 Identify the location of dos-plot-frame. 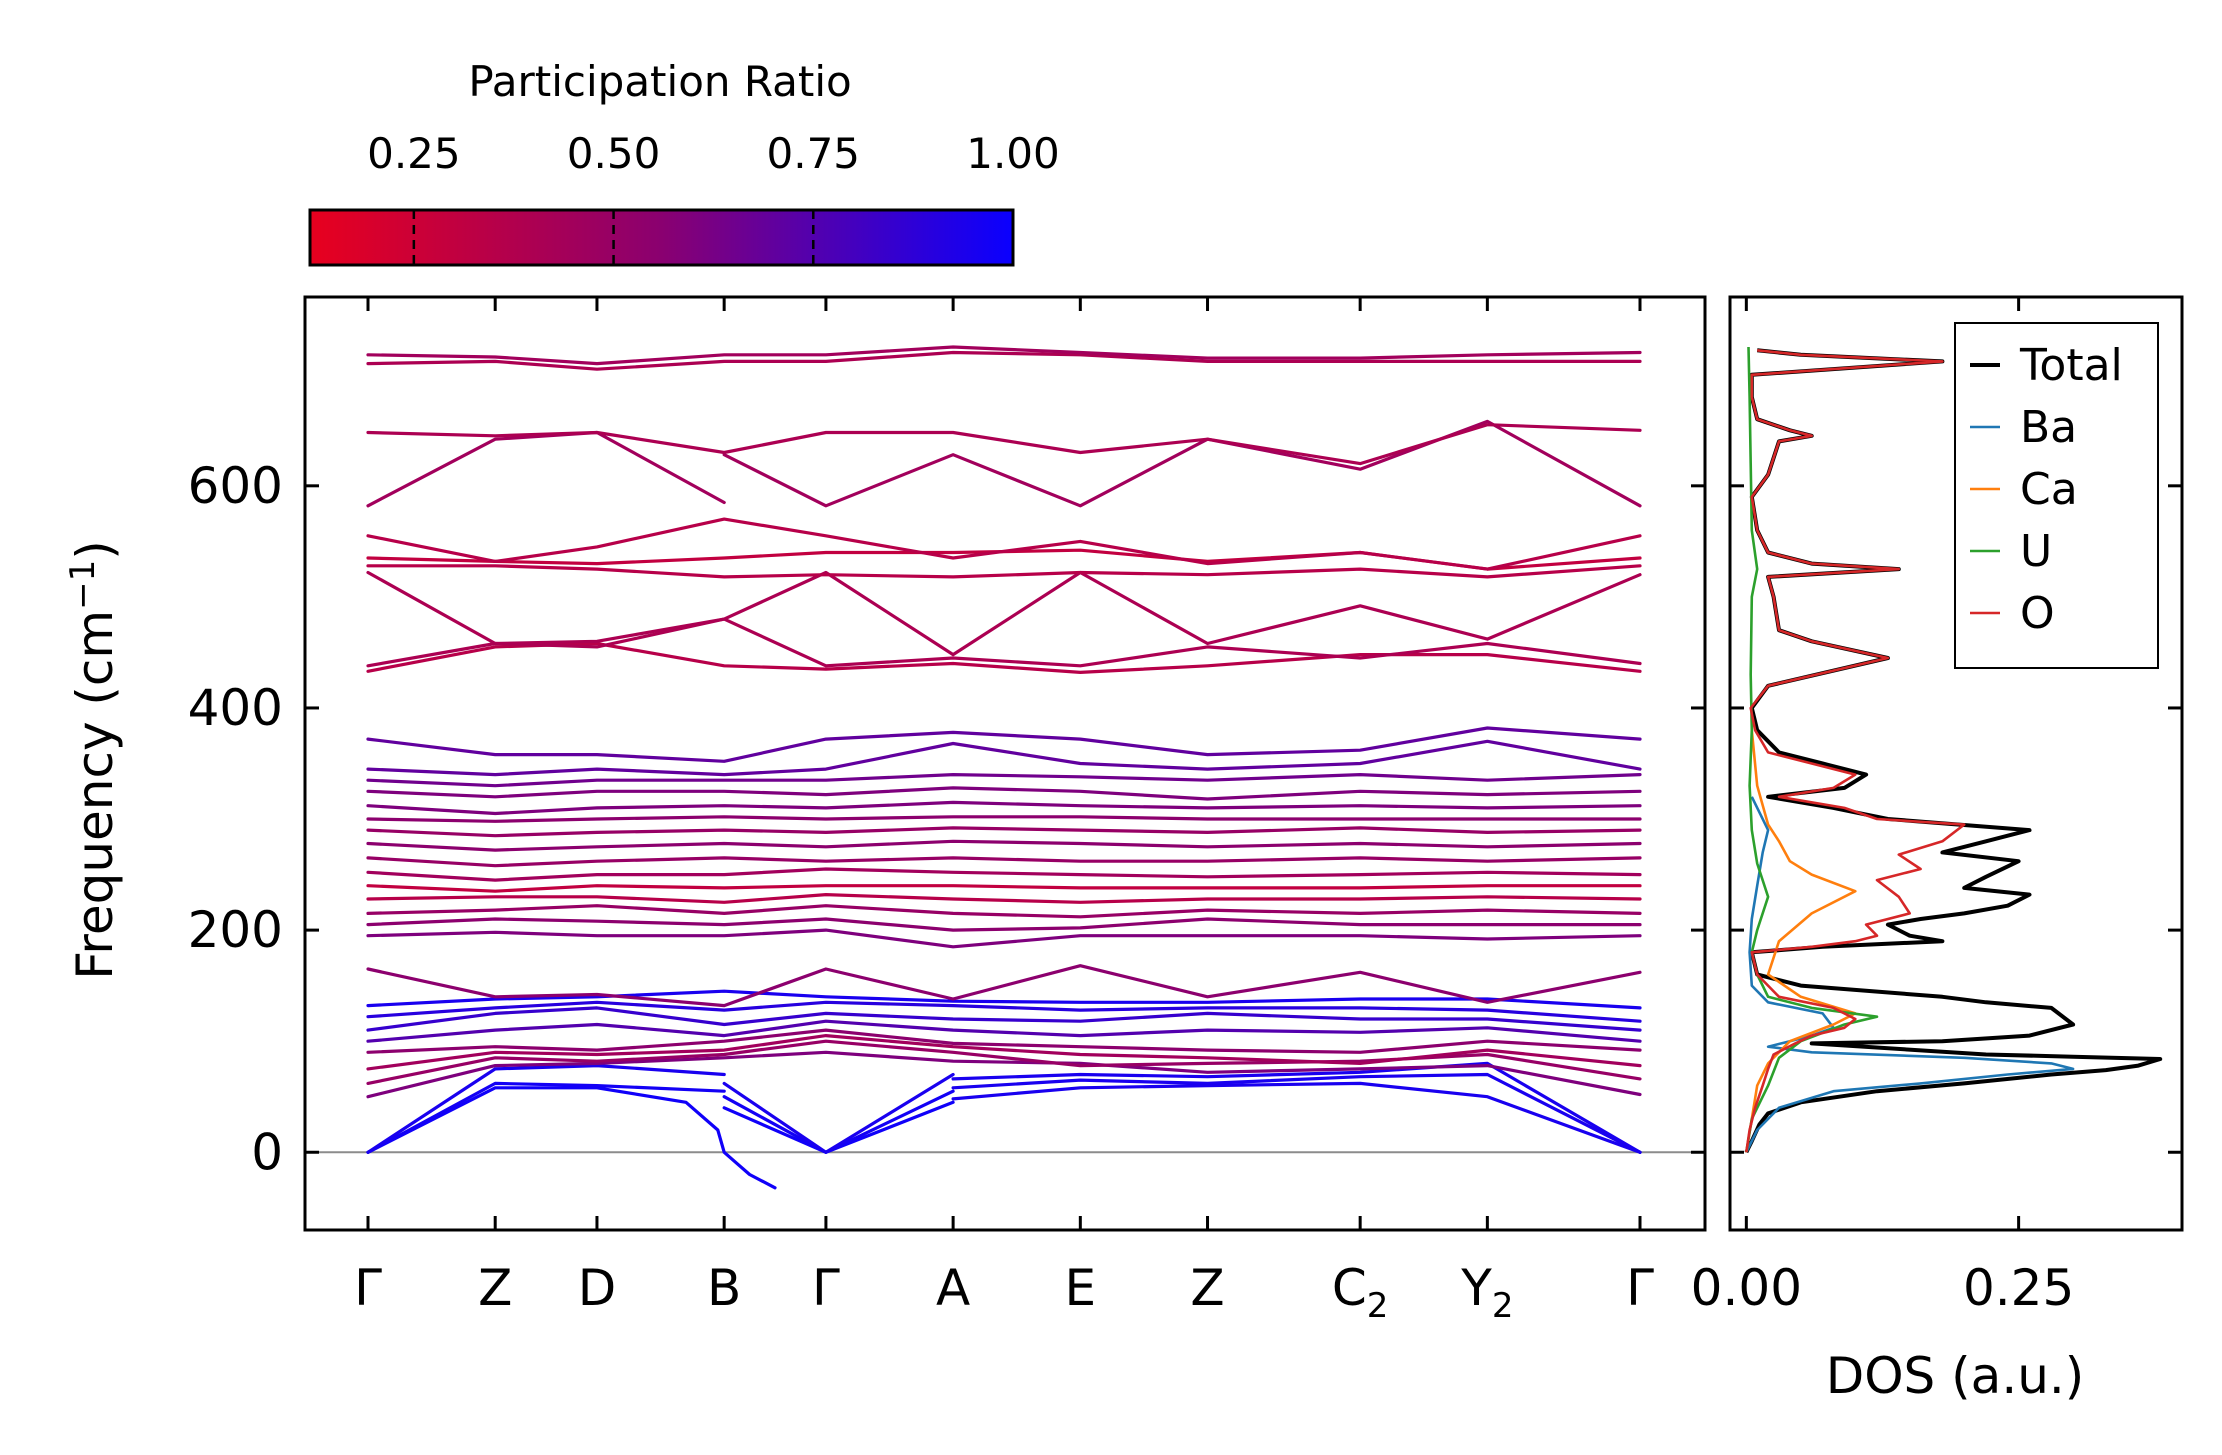
(1956, 763).